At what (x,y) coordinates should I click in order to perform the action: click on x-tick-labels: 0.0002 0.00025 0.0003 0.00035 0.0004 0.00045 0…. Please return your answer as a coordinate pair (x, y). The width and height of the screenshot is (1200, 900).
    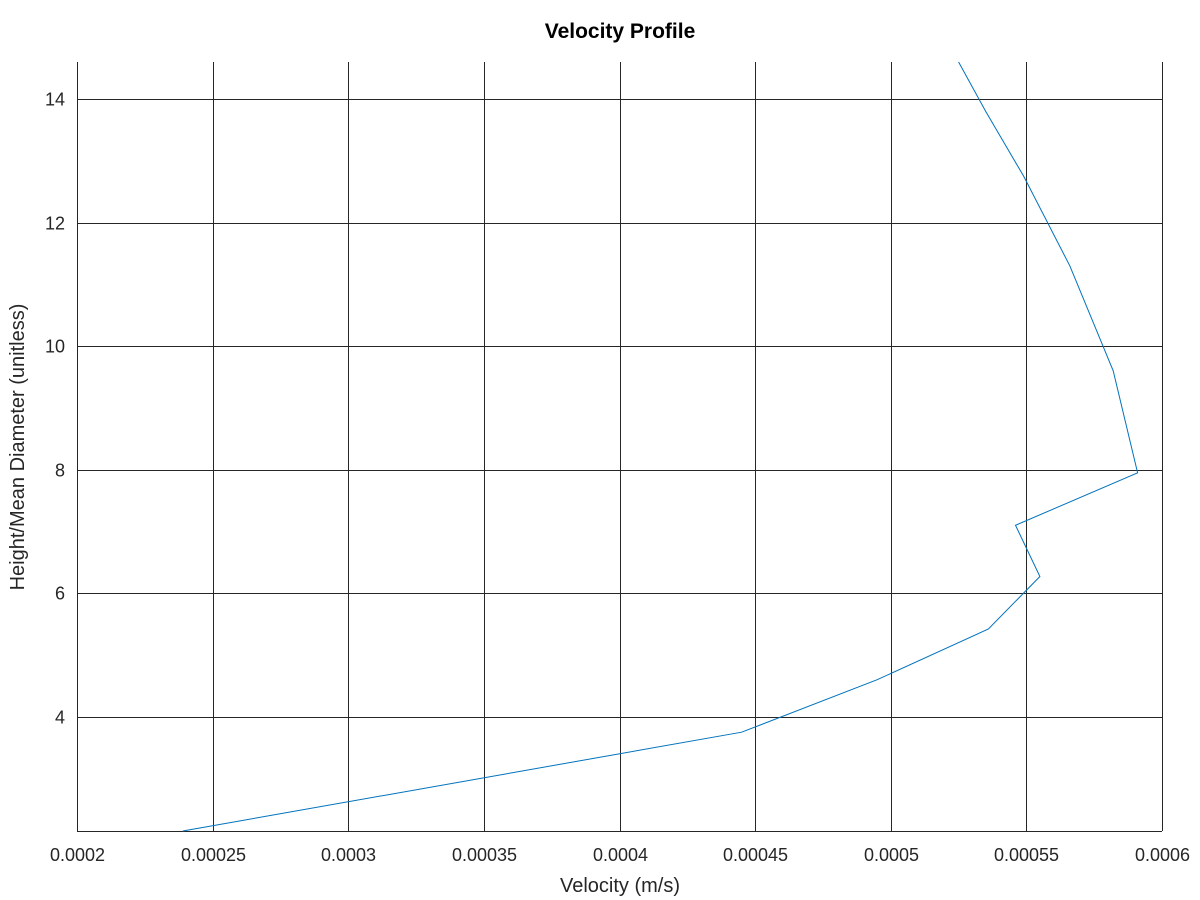
    Looking at the image, I should click on (620, 855).